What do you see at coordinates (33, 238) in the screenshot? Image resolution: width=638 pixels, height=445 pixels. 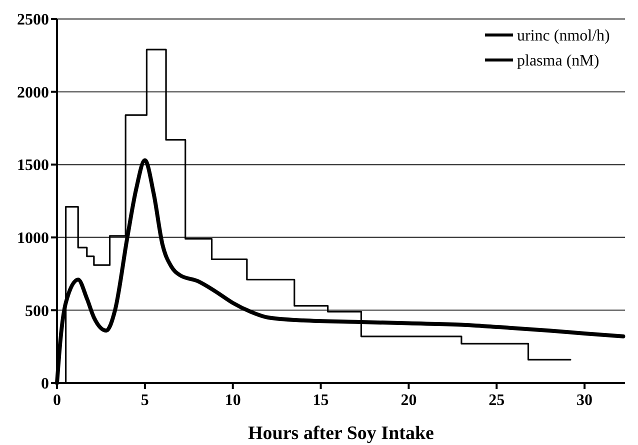 I see `y-tick-label: 1000` at bounding box center [33, 238].